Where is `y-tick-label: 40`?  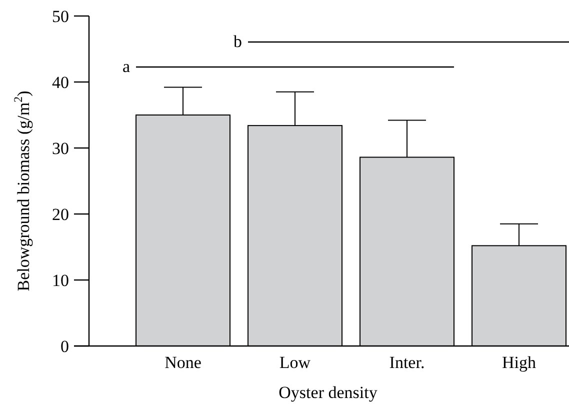
y-tick-label: 40 is located at coordinates (60, 82).